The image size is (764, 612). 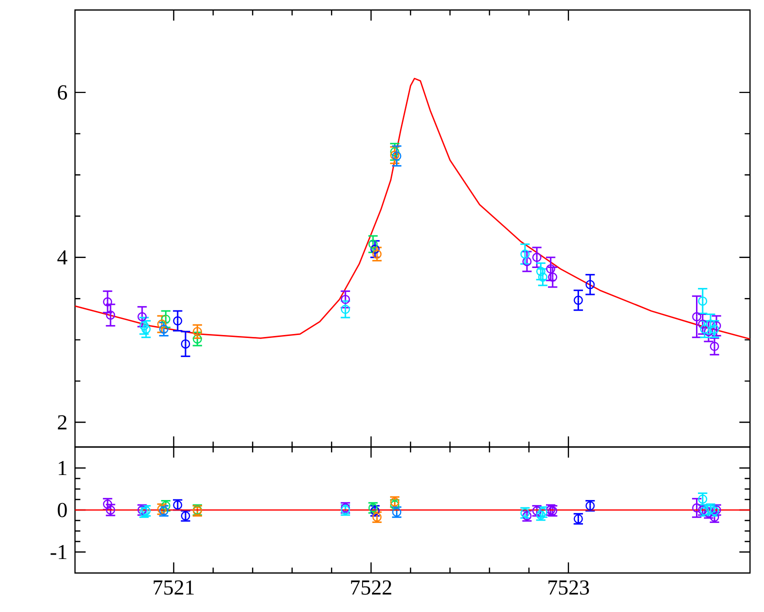 I want to click on x-tick-label: 7521, so click(x=174, y=587).